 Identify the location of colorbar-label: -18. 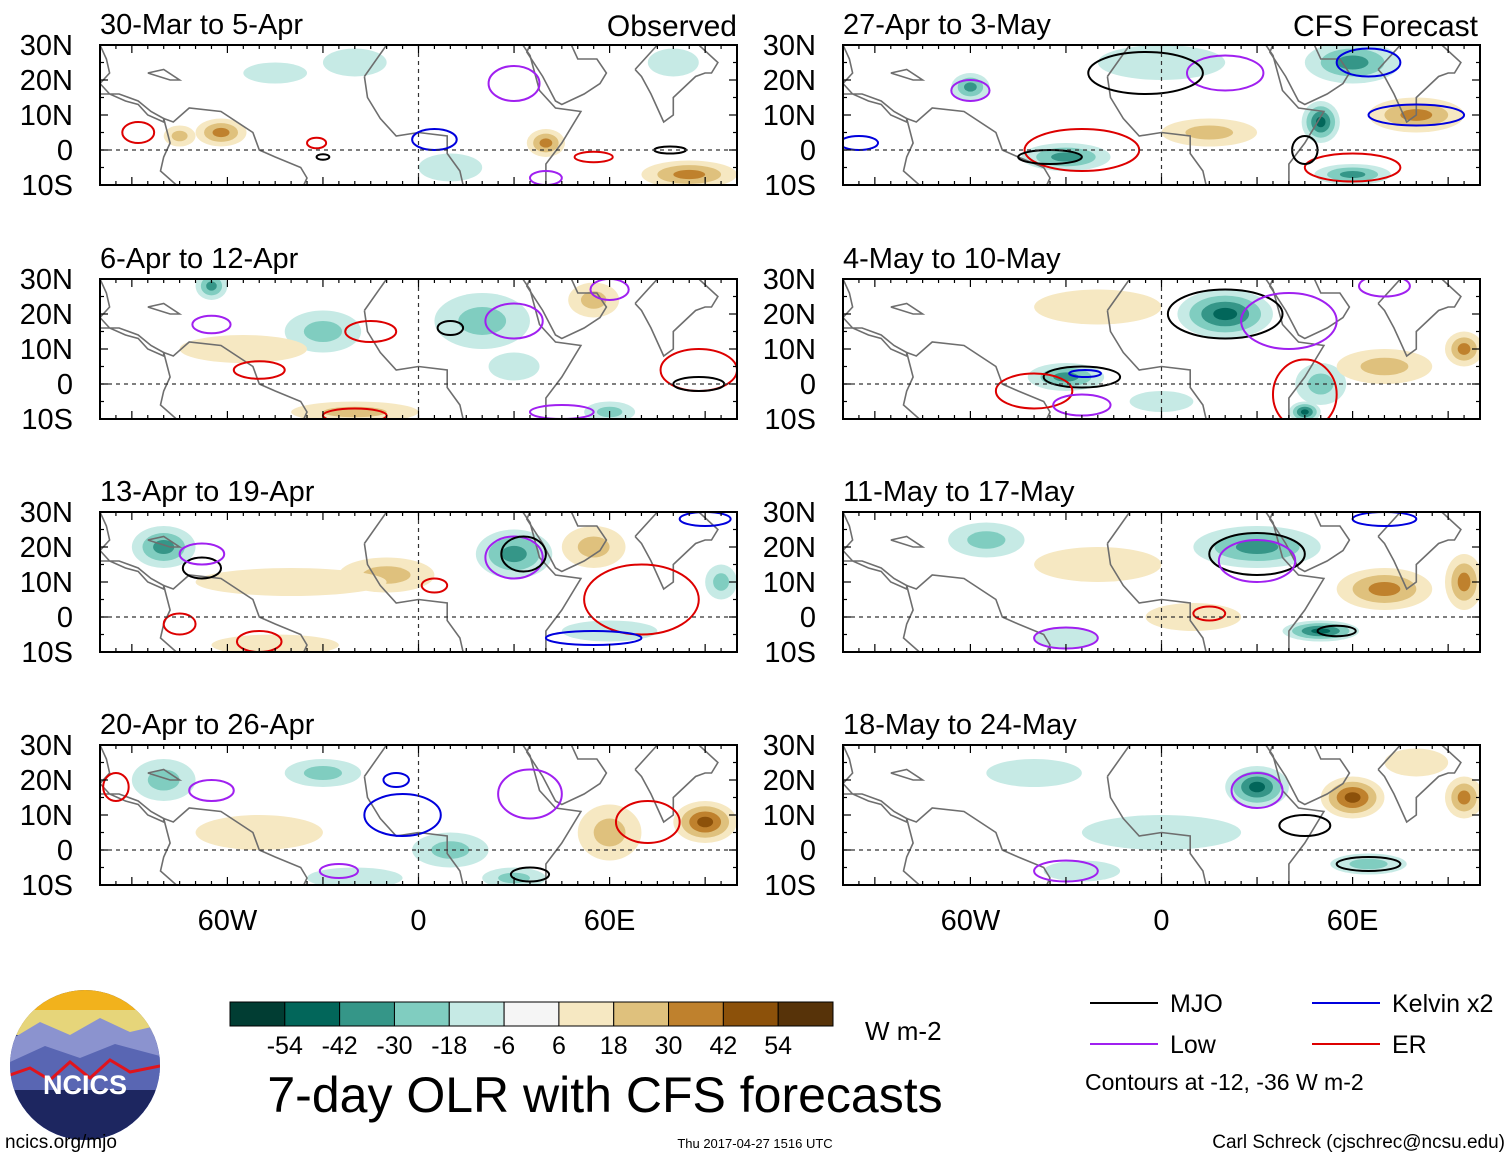
(449, 1046).